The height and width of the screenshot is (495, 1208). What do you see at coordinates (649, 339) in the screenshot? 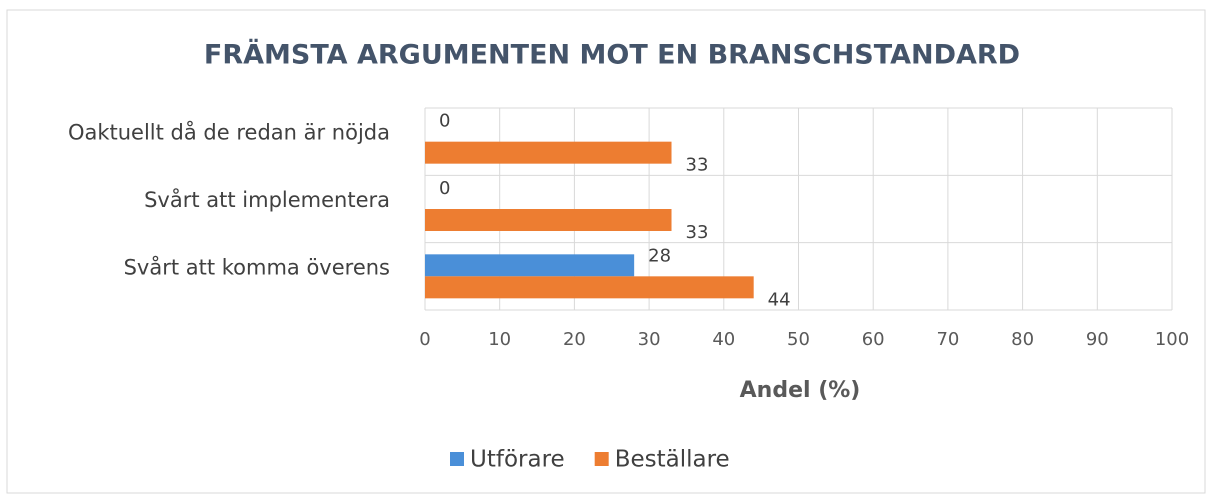
I see `x-tick-label: 30` at bounding box center [649, 339].